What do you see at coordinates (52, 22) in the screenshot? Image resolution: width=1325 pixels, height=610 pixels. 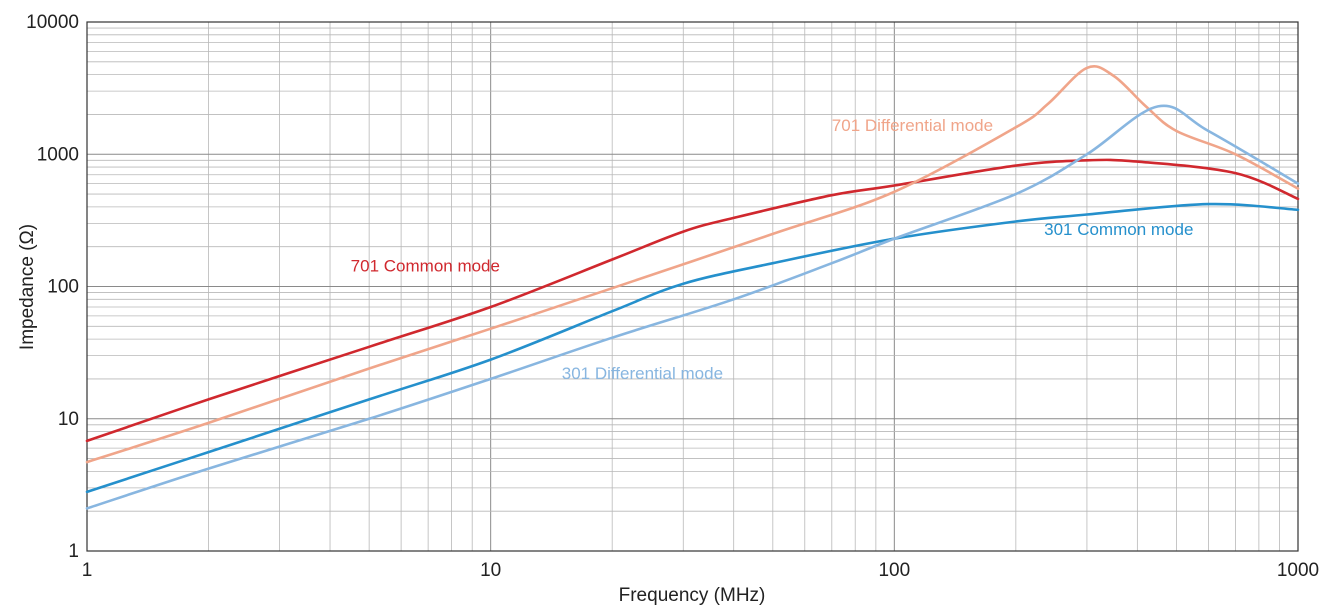 I see `y-tick-label: 10000` at bounding box center [52, 22].